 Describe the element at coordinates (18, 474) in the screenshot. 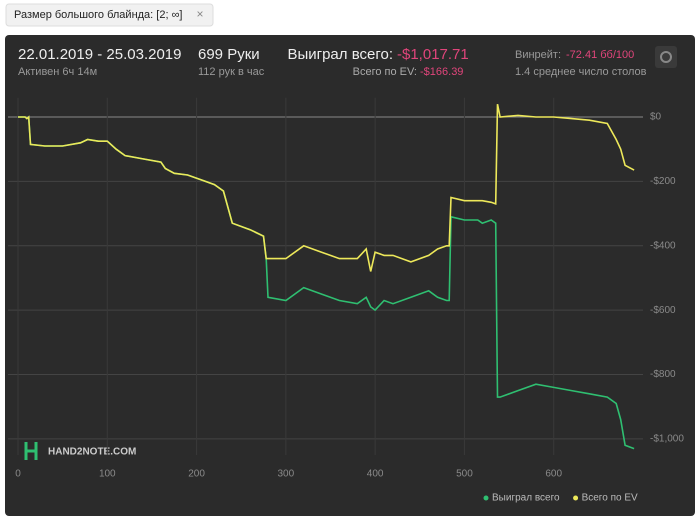

I see `x-tick-label: 0` at that location.